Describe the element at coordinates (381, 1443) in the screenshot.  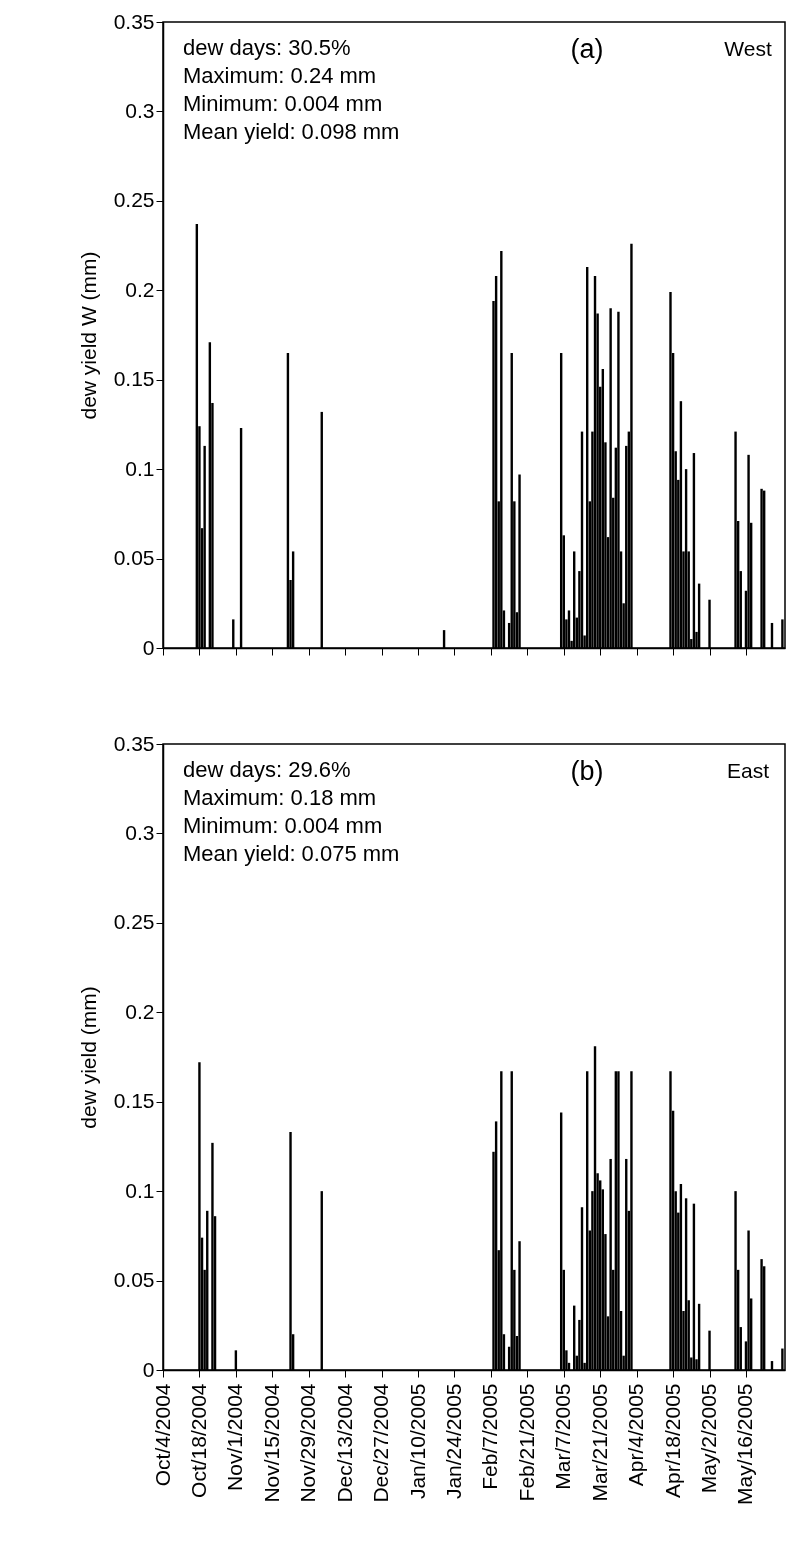
I see `x-tick-label: Dec/27/2004` at that location.